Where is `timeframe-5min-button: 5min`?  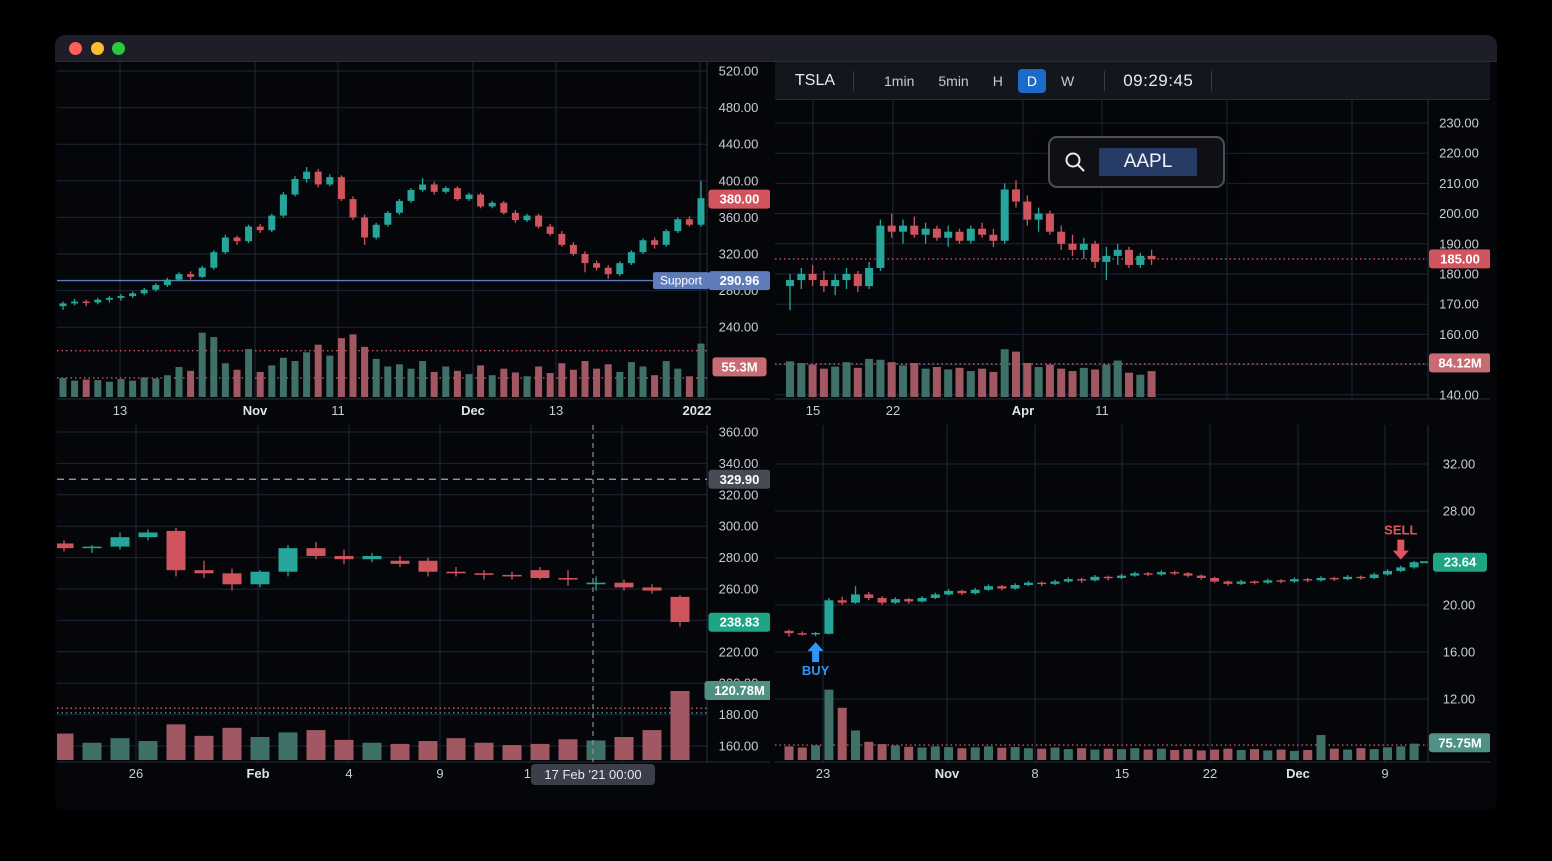
timeframe-5min-button: 5min is located at coordinates (953, 81).